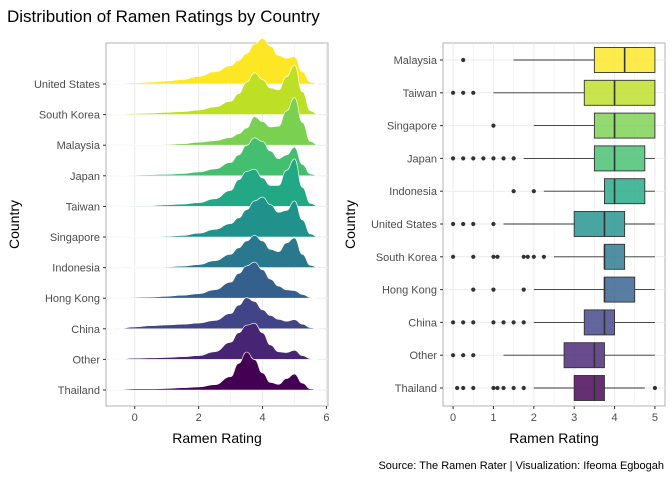 This screenshot has width=672, height=480. I want to click on boxplot-thailand, so click(556, 388).